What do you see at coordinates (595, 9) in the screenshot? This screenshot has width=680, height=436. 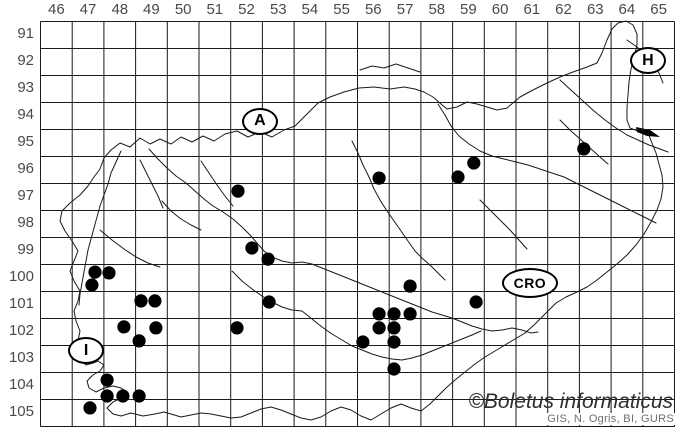 I see `grid-col-label-63: 63` at bounding box center [595, 9].